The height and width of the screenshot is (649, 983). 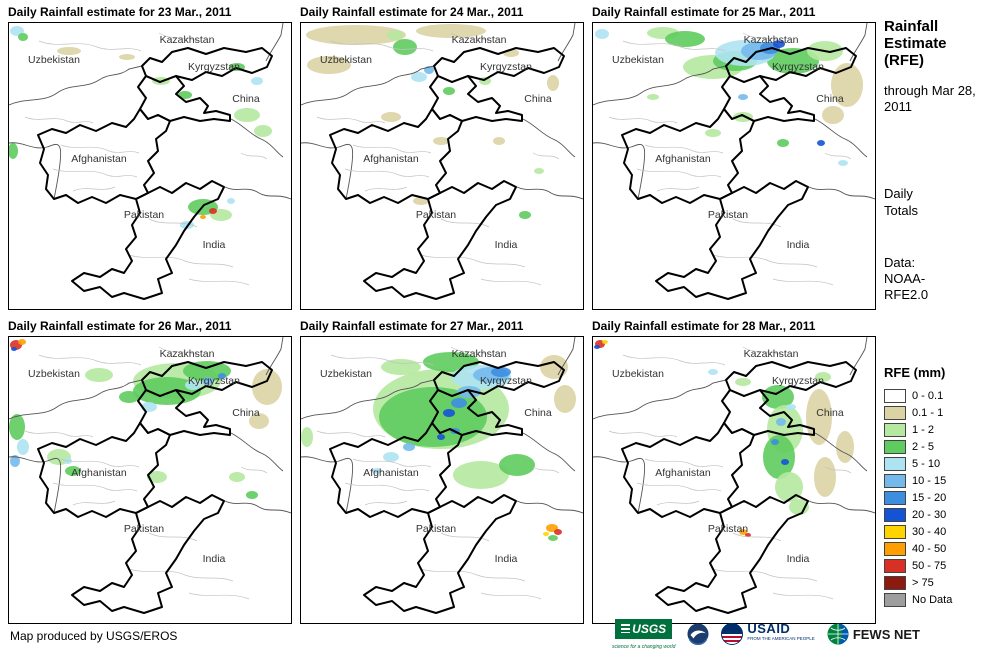 What do you see at coordinates (626, 628) in the screenshot?
I see `usgs-bars-icon` at bounding box center [626, 628].